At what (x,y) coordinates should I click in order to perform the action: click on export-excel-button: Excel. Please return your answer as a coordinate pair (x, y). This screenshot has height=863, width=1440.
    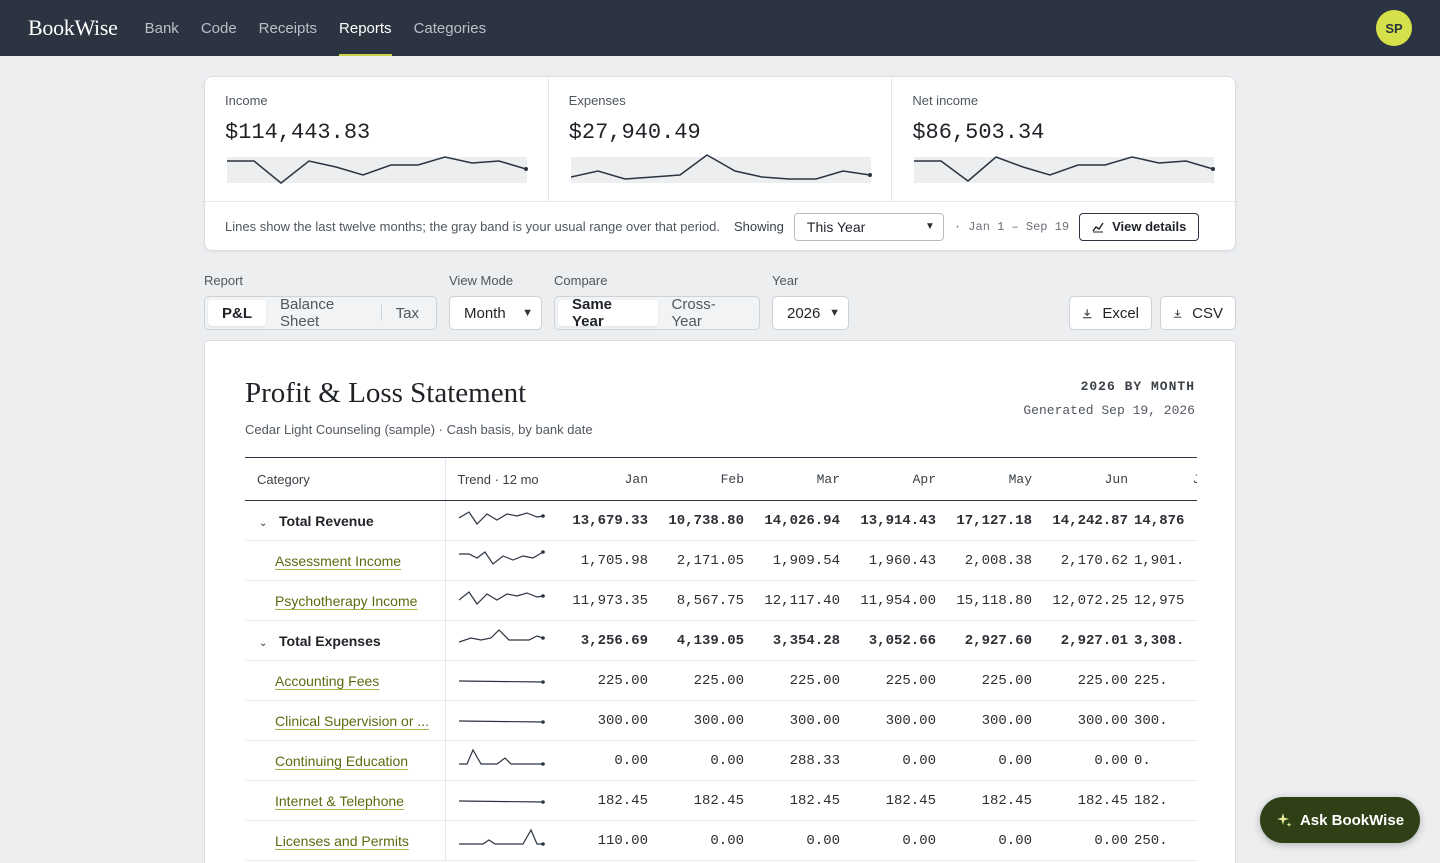
    Looking at the image, I should click on (1110, 313).